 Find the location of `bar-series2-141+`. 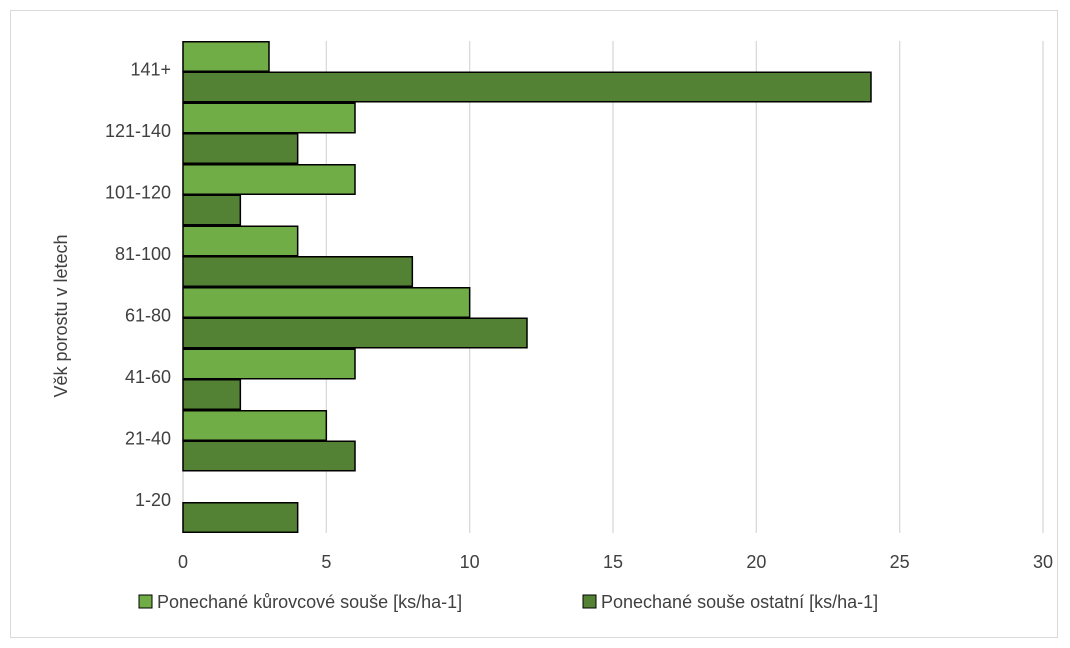

bar-series2-141+ is located at coordinates (527, 87).